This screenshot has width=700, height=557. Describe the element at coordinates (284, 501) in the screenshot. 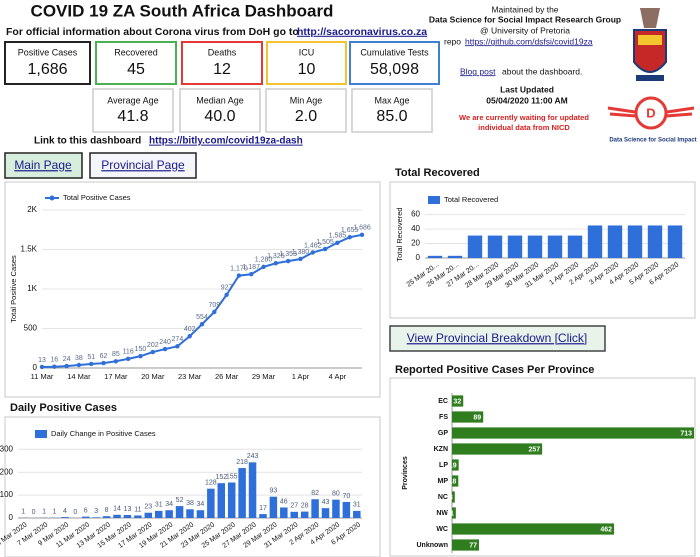

I see `data-label: 46` at that location.